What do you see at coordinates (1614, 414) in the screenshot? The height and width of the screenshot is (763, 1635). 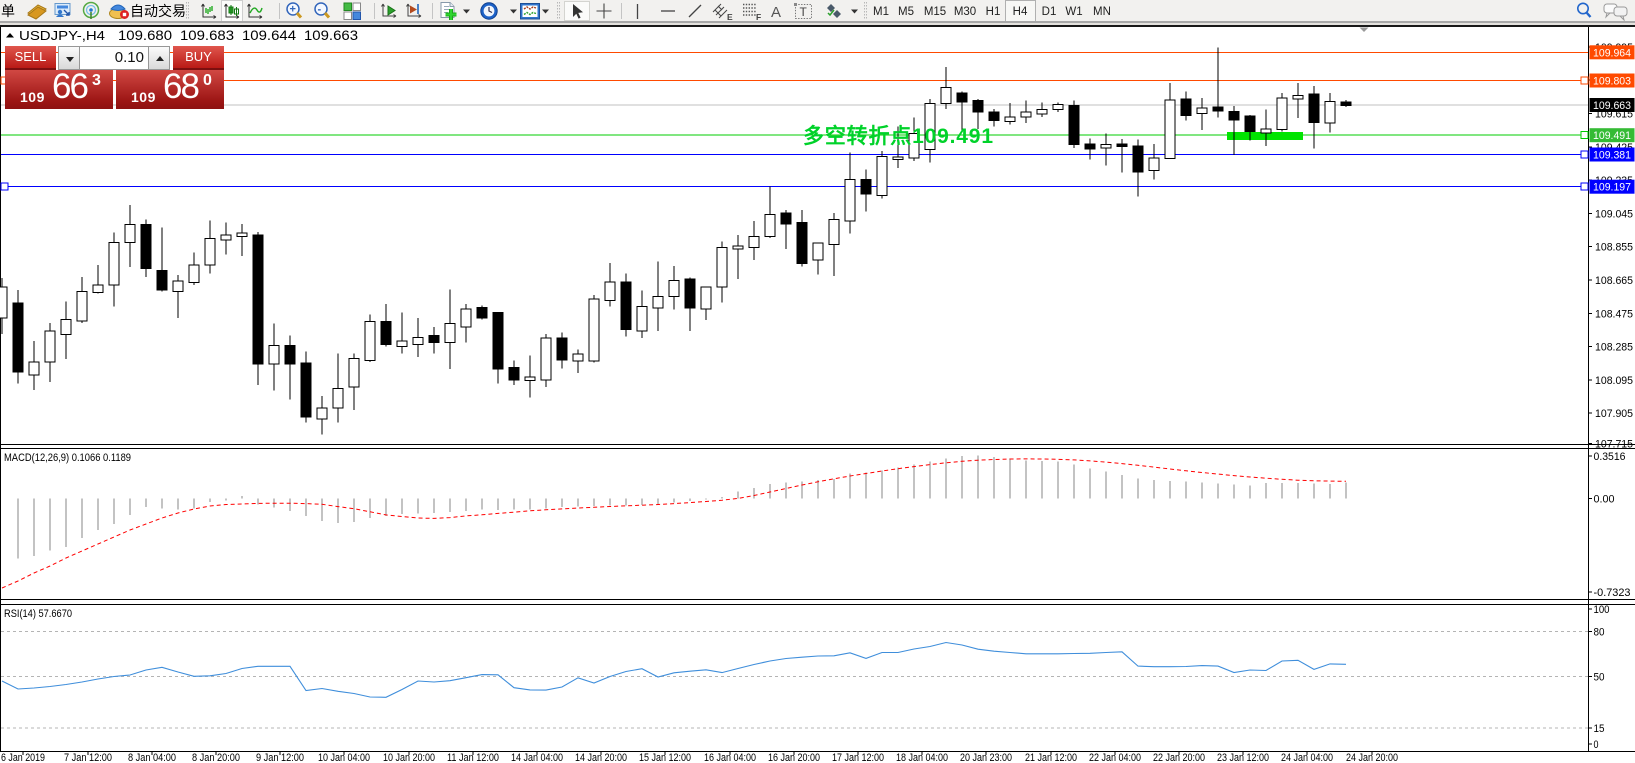 I see `svg-text: 107.905` at bounding box center [1614, 414].